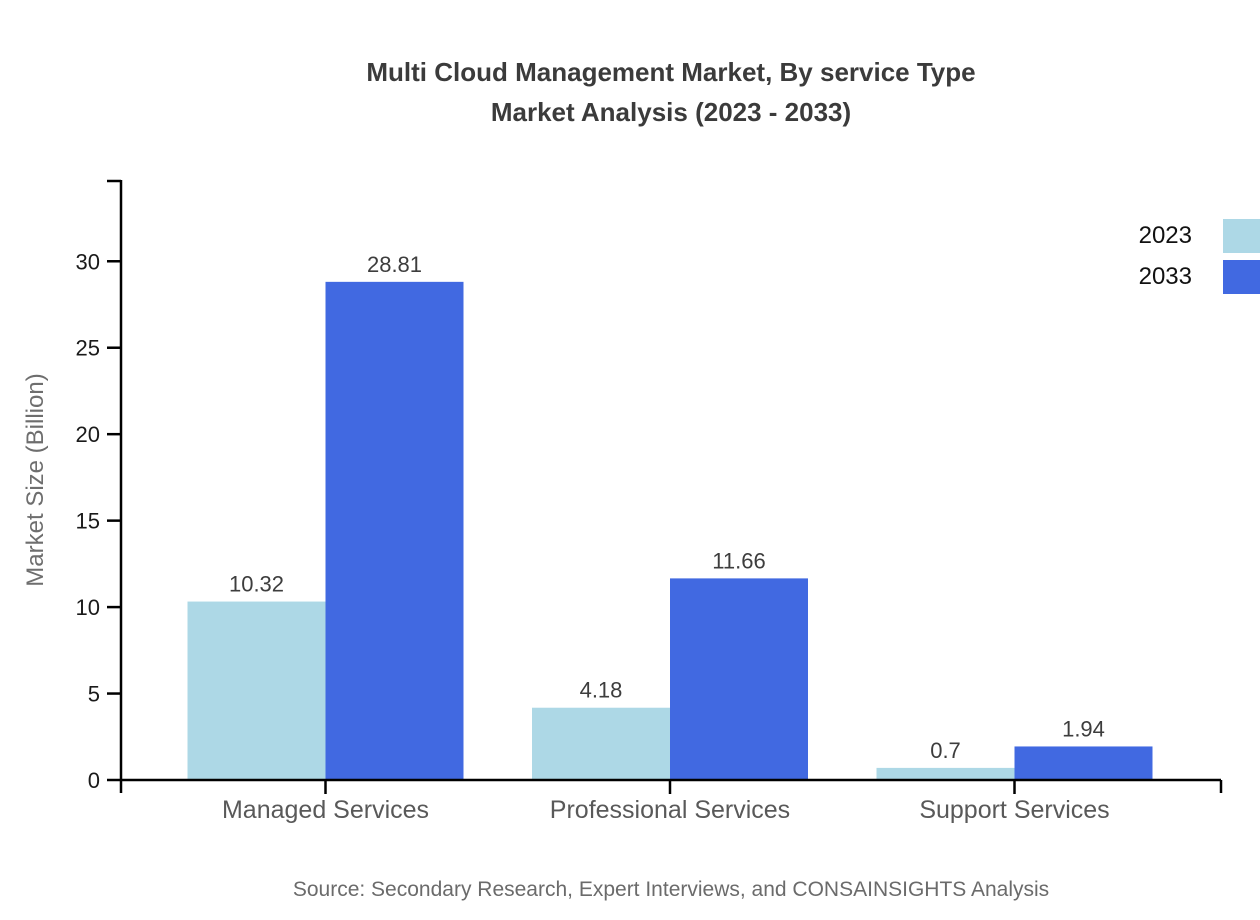 This screenshot has height=920, width=1260. I want to click on bar-2033-professional-services, so click(739, 679).